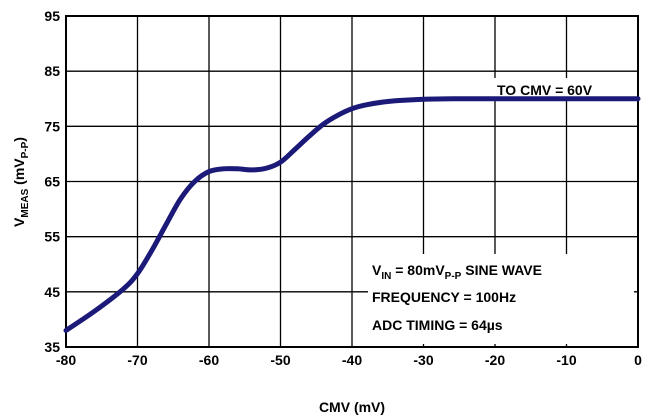 The width and height of the screenshot is (646, 419). Describe the element at coordinates (352, 407) in the screenshot. I see `x-axis-label: CMV (mV)` at that location.